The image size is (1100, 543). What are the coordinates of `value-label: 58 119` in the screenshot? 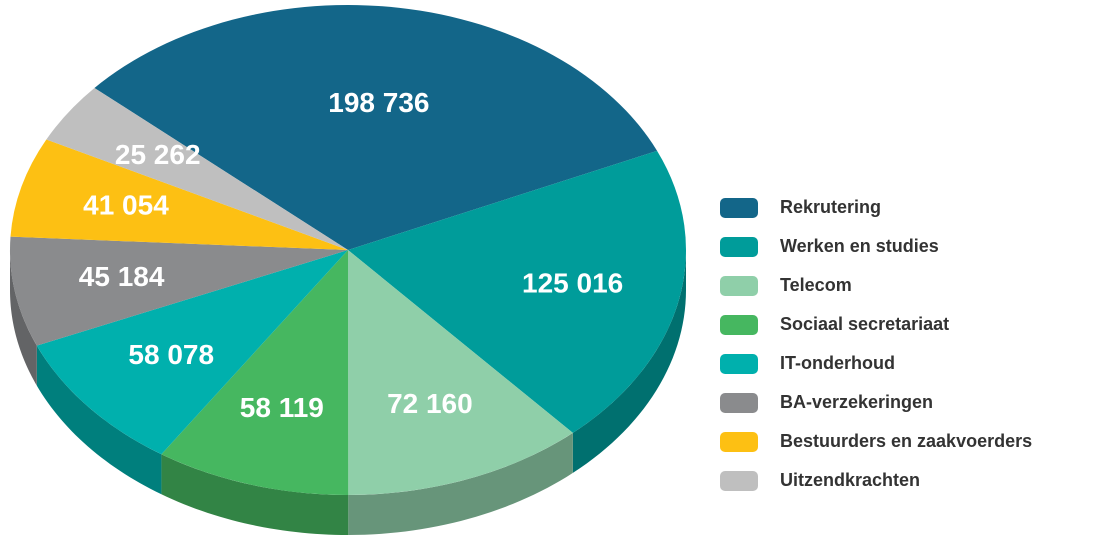 It's located at (282, 407).